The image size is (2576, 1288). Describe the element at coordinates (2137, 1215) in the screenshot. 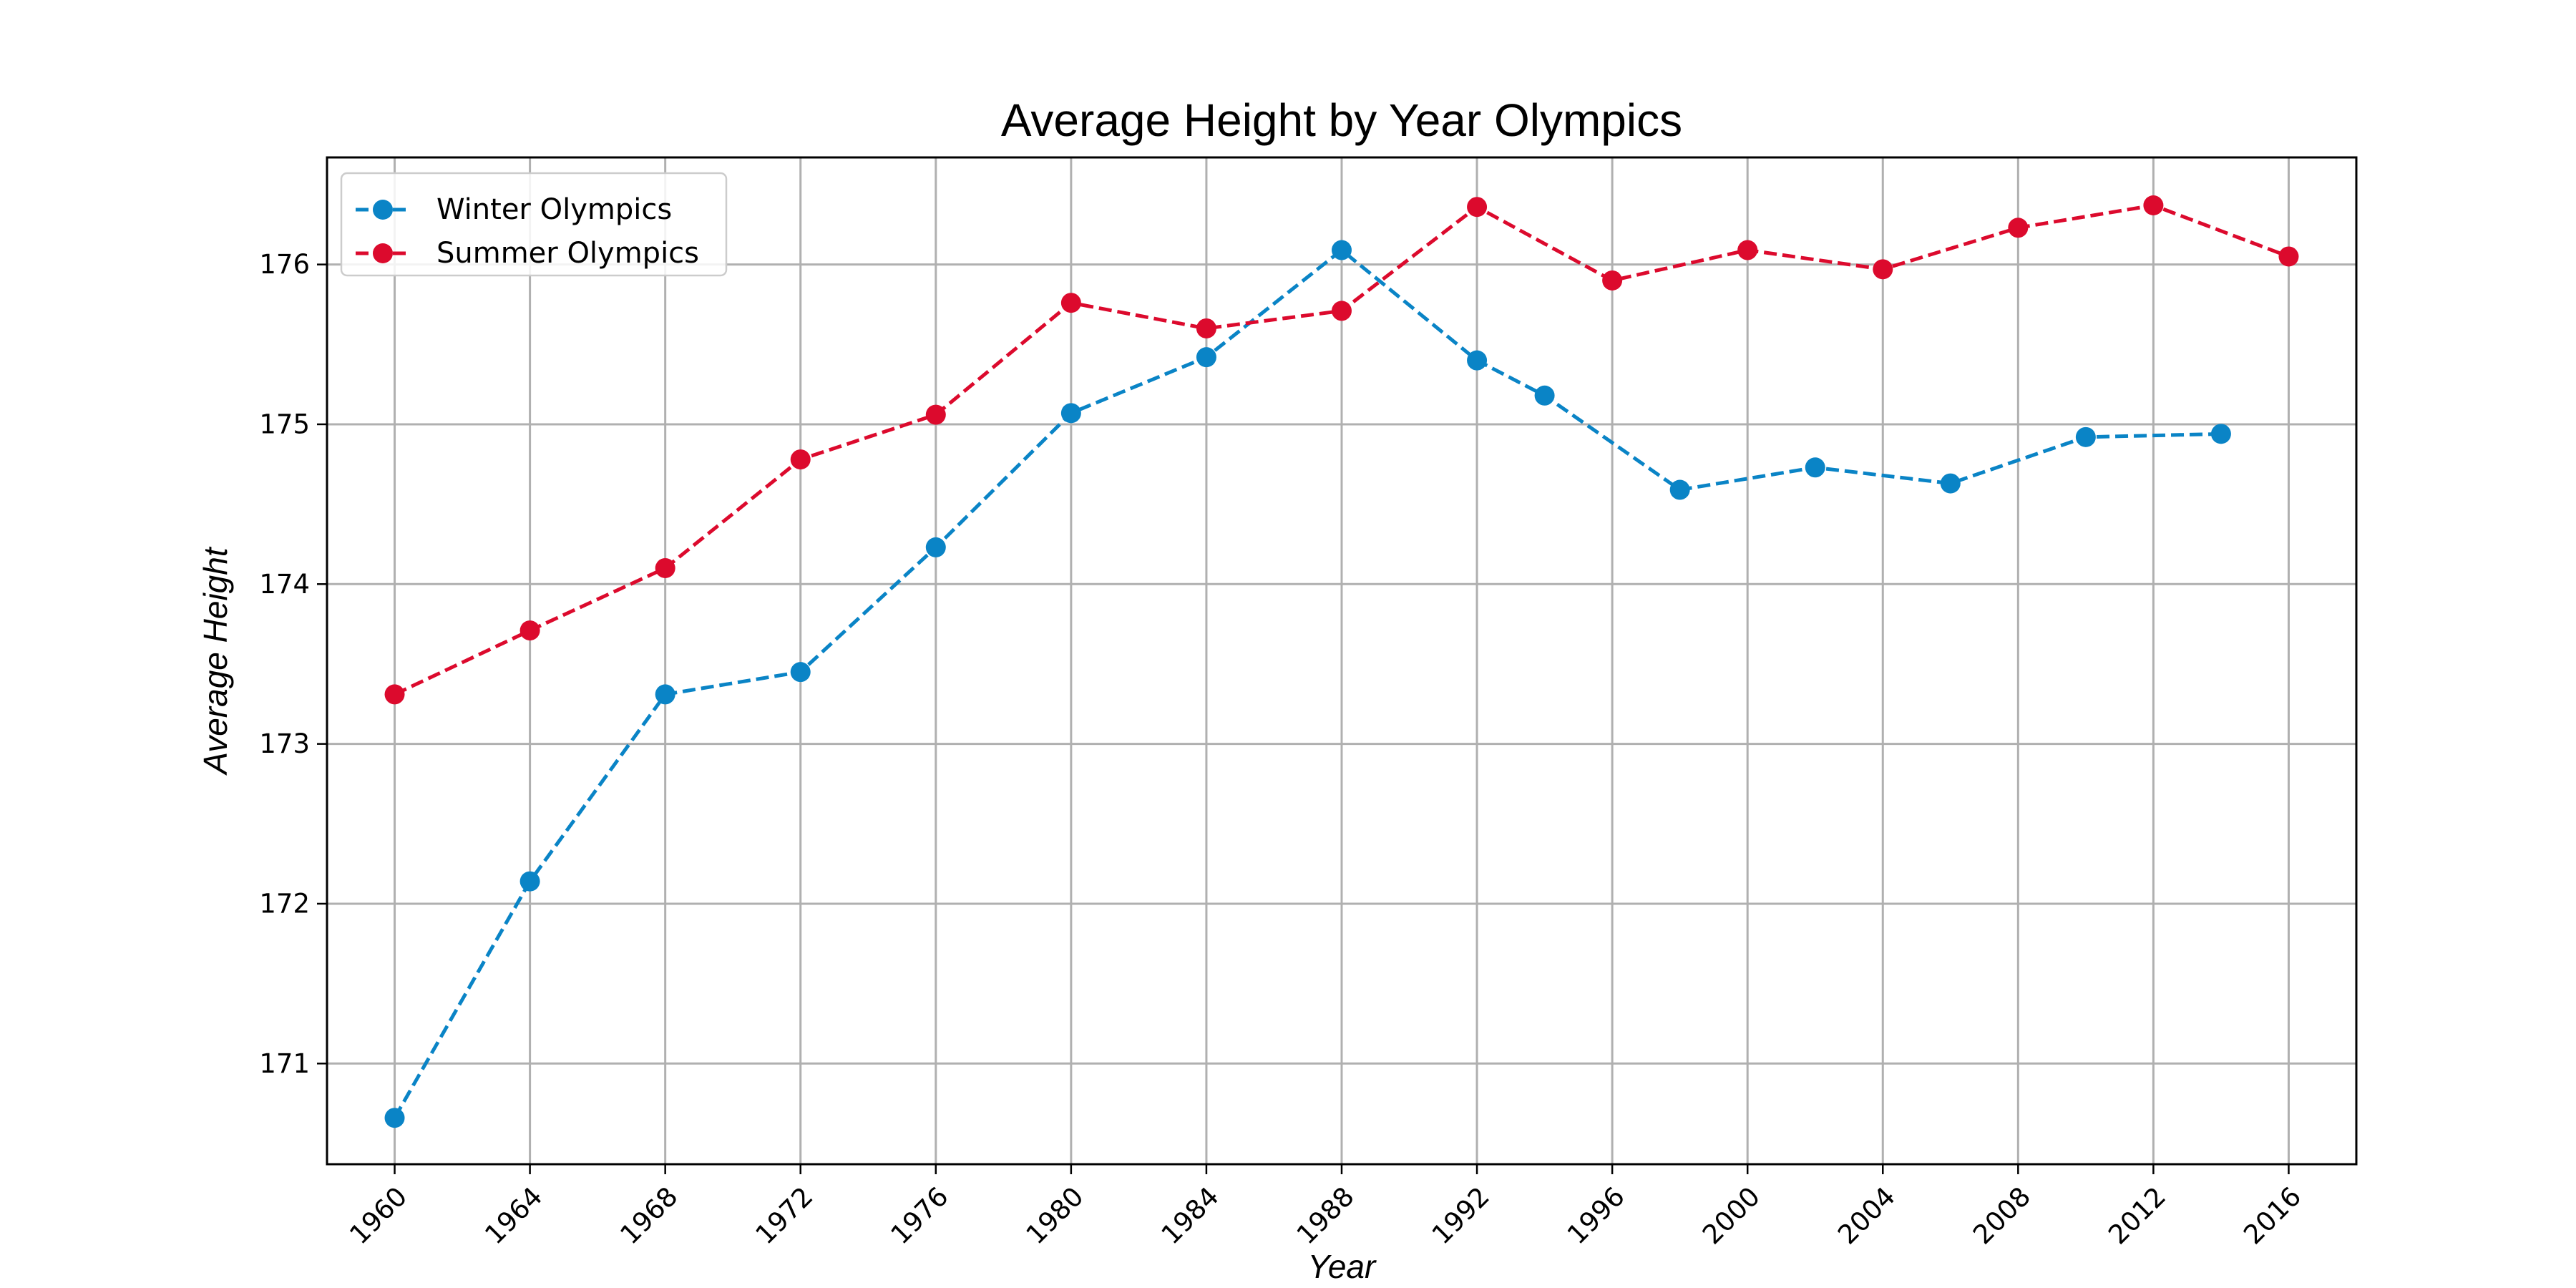

I see `x-tick-label: 2012` at that location.